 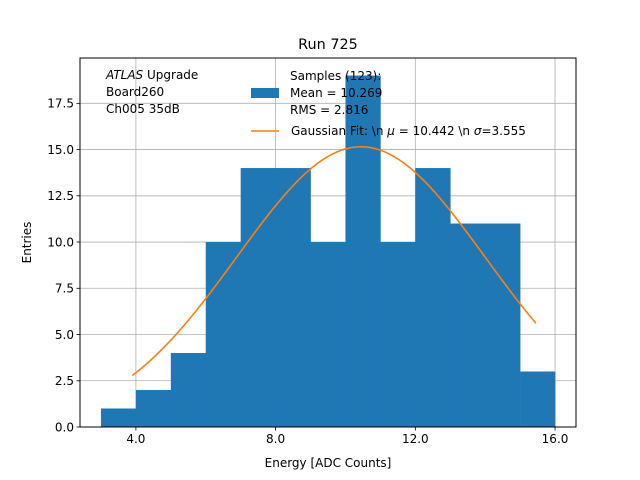 I want to click on legend-fit-text: Gaussian Fit: \n μ = 10.442 \n σ=3.555, so click(x=408, y=131).